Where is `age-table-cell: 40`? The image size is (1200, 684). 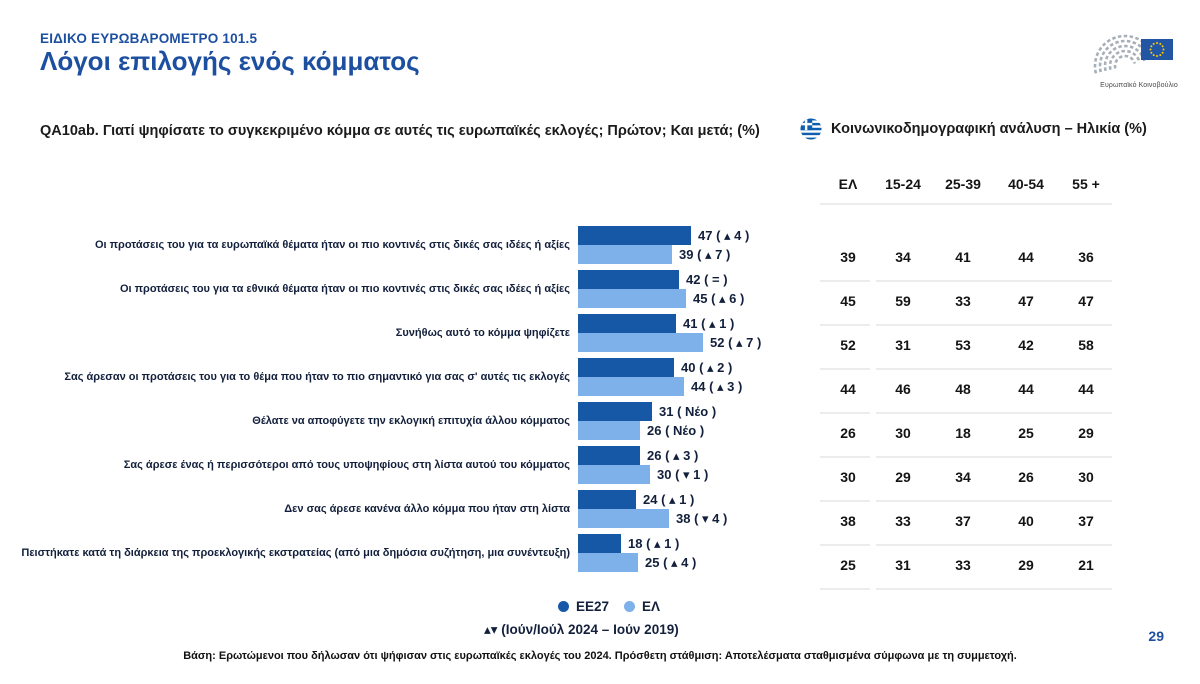
age-table-cell: 40 is located at coordinates (1026, 521).